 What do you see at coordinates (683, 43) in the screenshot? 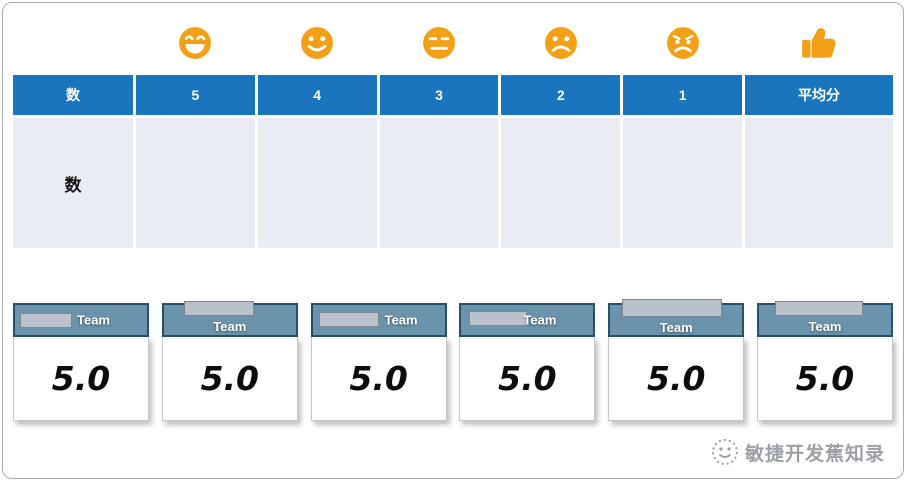
I see `confounded-face-icon` at bounding box center [683, 43].